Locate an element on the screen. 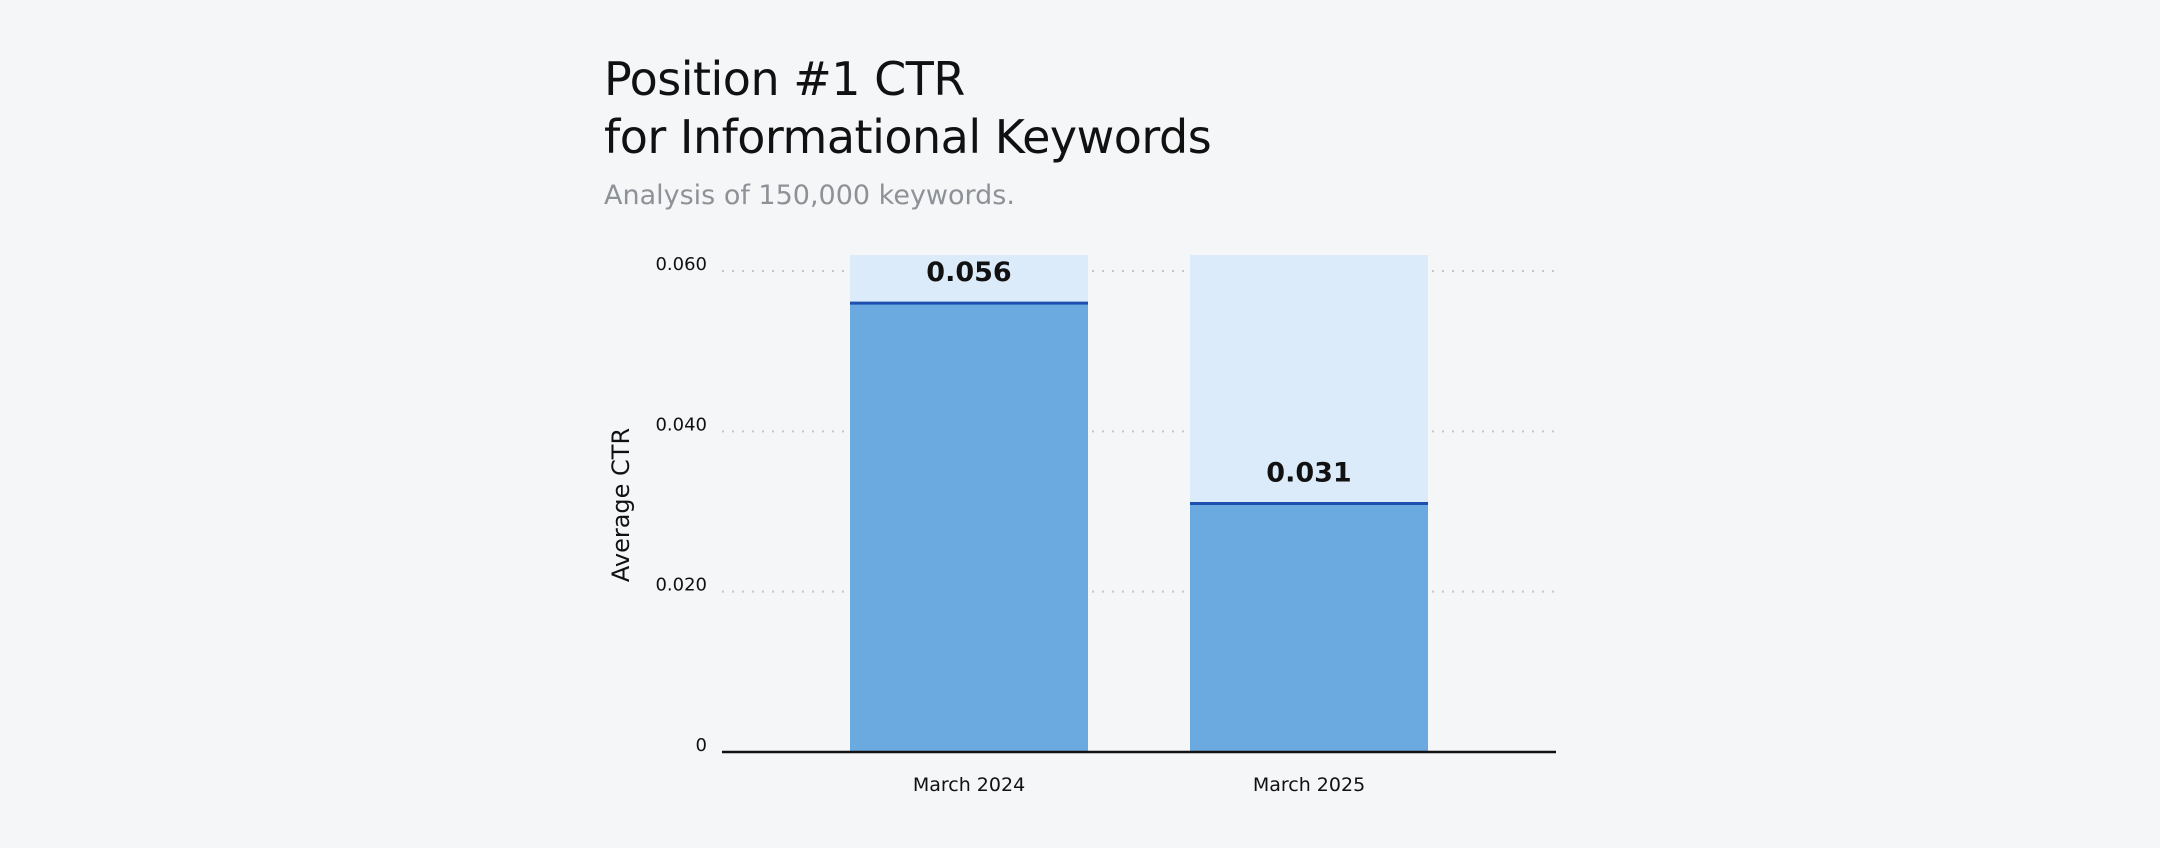  chart-title-line-1: Position #1 CTR is located at coordinates (784, 79).